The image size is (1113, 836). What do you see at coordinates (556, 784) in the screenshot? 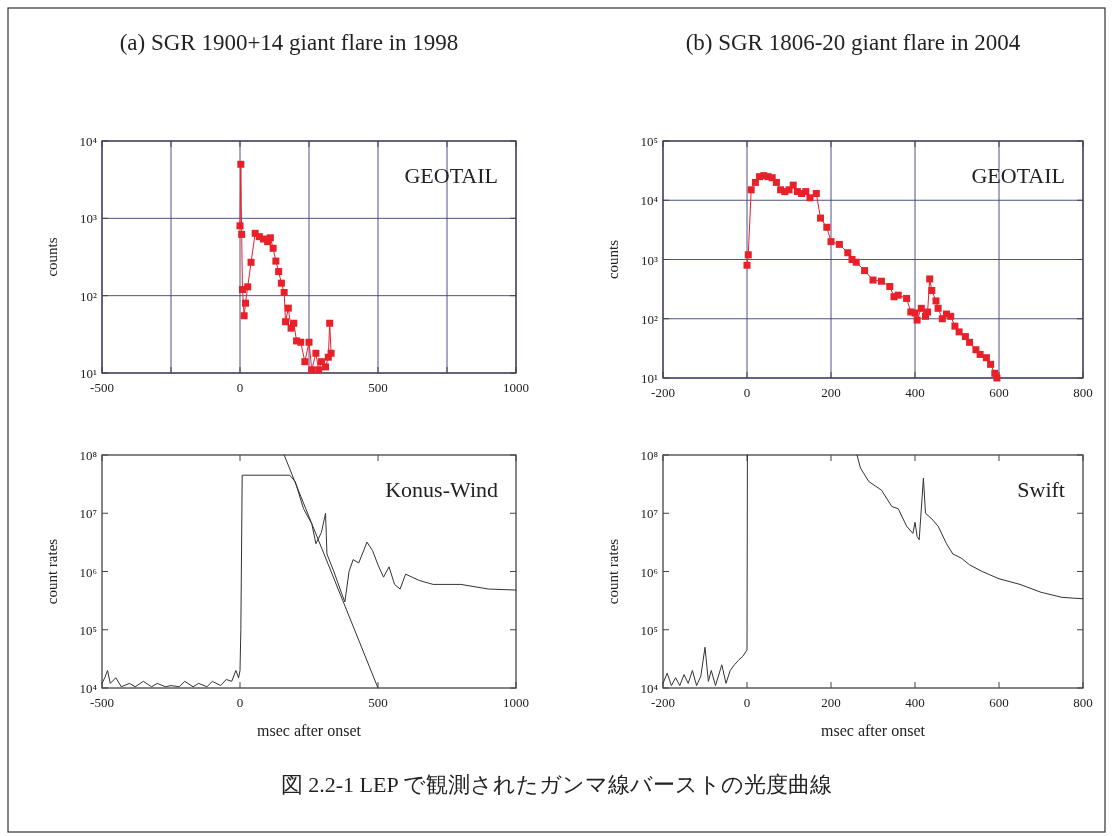
I see `caption: 図 2.2-1 LEP で観測されたガンマ線バーストの光度曲線` at bounding box center [556, 784].